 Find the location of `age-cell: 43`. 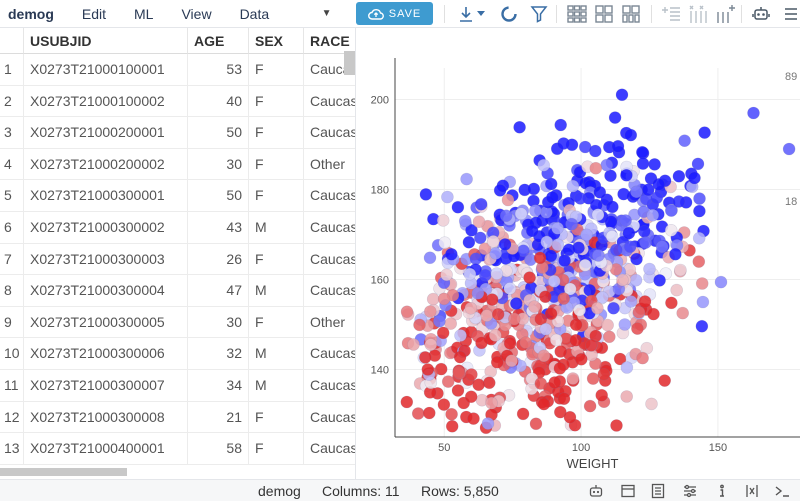

age-cell: 43 is located at coordinates (218, 227).